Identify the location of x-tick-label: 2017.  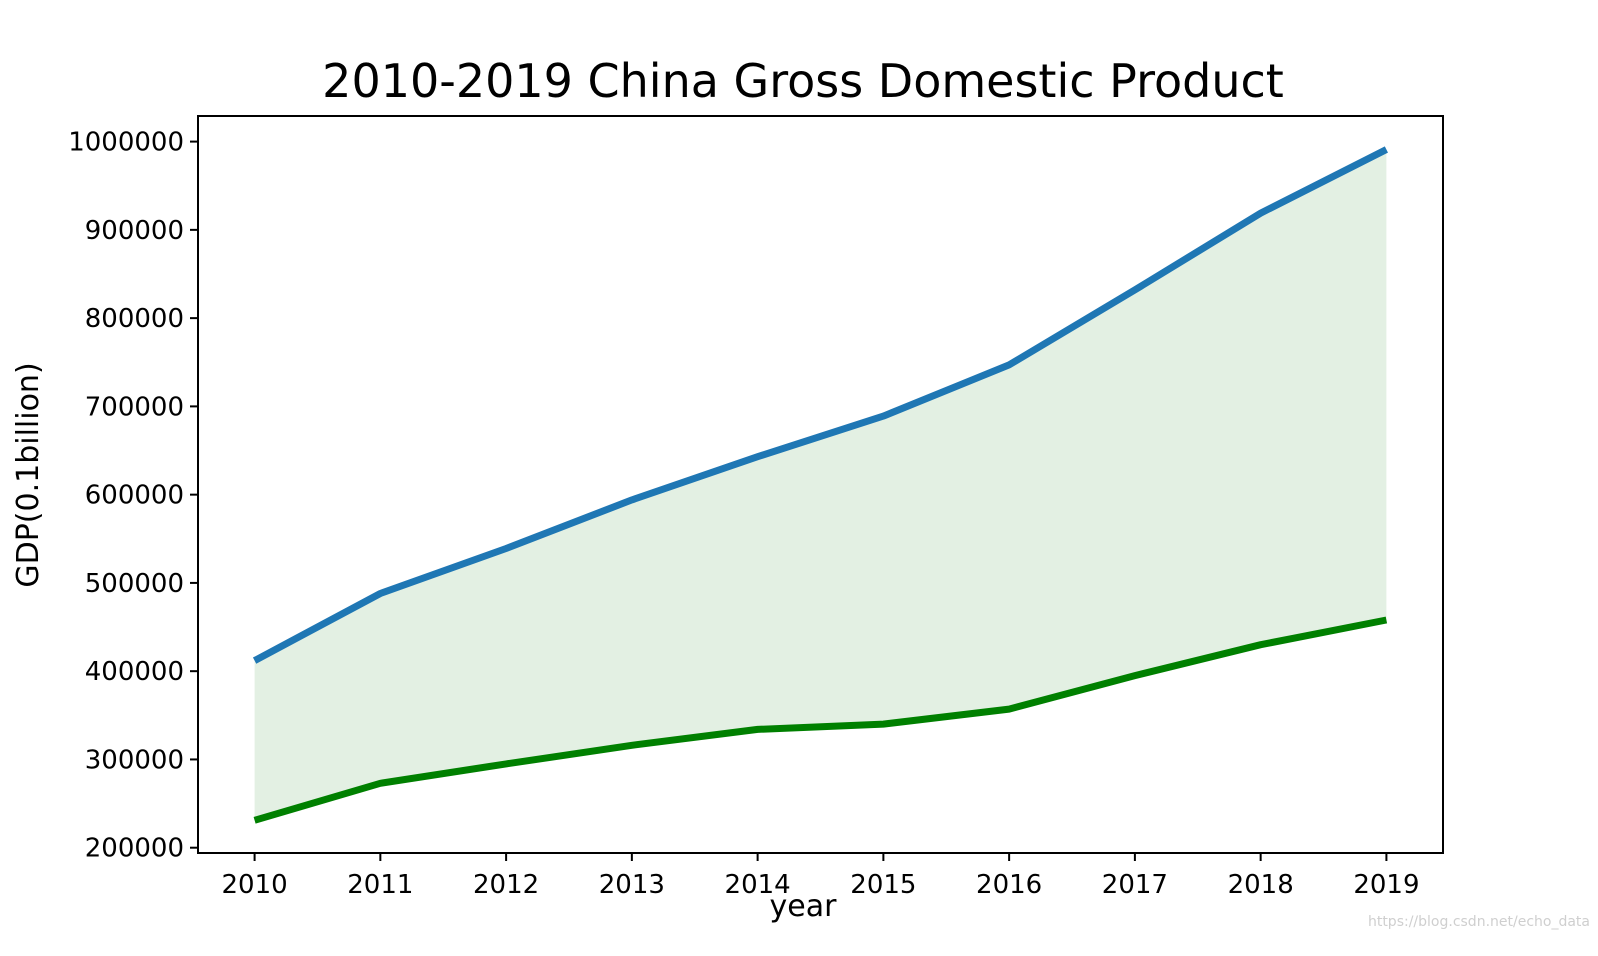
(1135, 885).